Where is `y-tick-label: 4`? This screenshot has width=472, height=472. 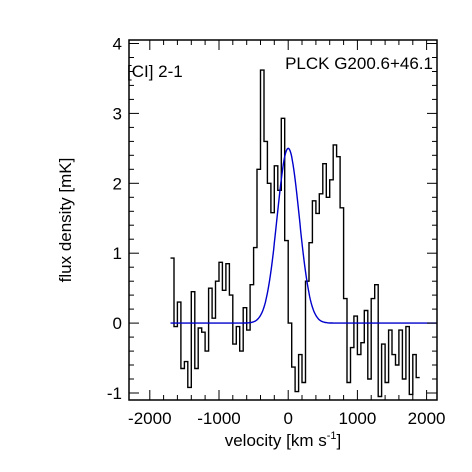
y-tick-label: 4 is located at coordinates (117, 44).